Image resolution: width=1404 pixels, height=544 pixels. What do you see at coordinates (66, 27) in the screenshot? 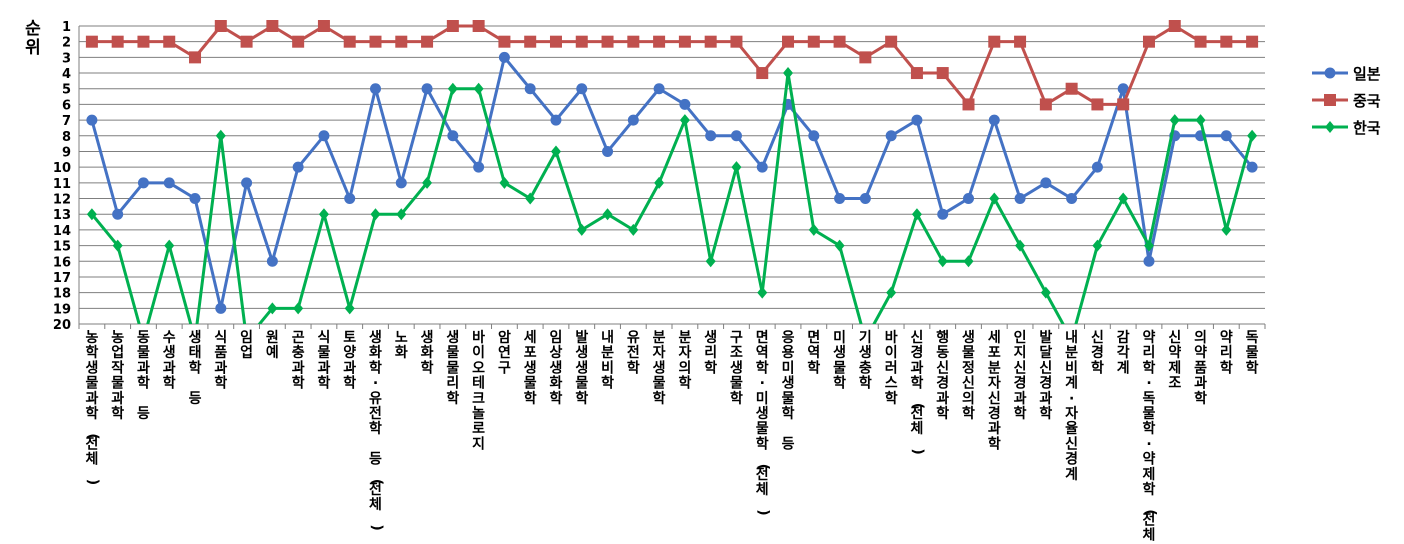
I see `y-tick-label: 1` at bounding box center [66, 27].